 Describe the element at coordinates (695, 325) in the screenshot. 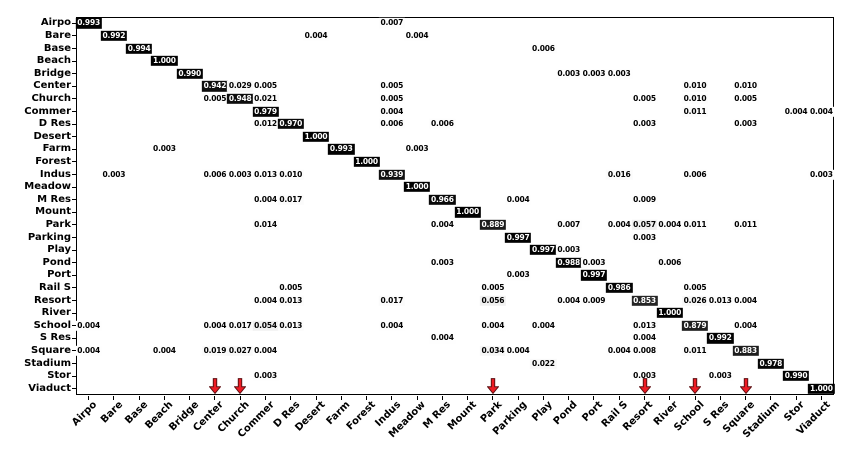

I see `matrix-cell: 0.879` at that location.